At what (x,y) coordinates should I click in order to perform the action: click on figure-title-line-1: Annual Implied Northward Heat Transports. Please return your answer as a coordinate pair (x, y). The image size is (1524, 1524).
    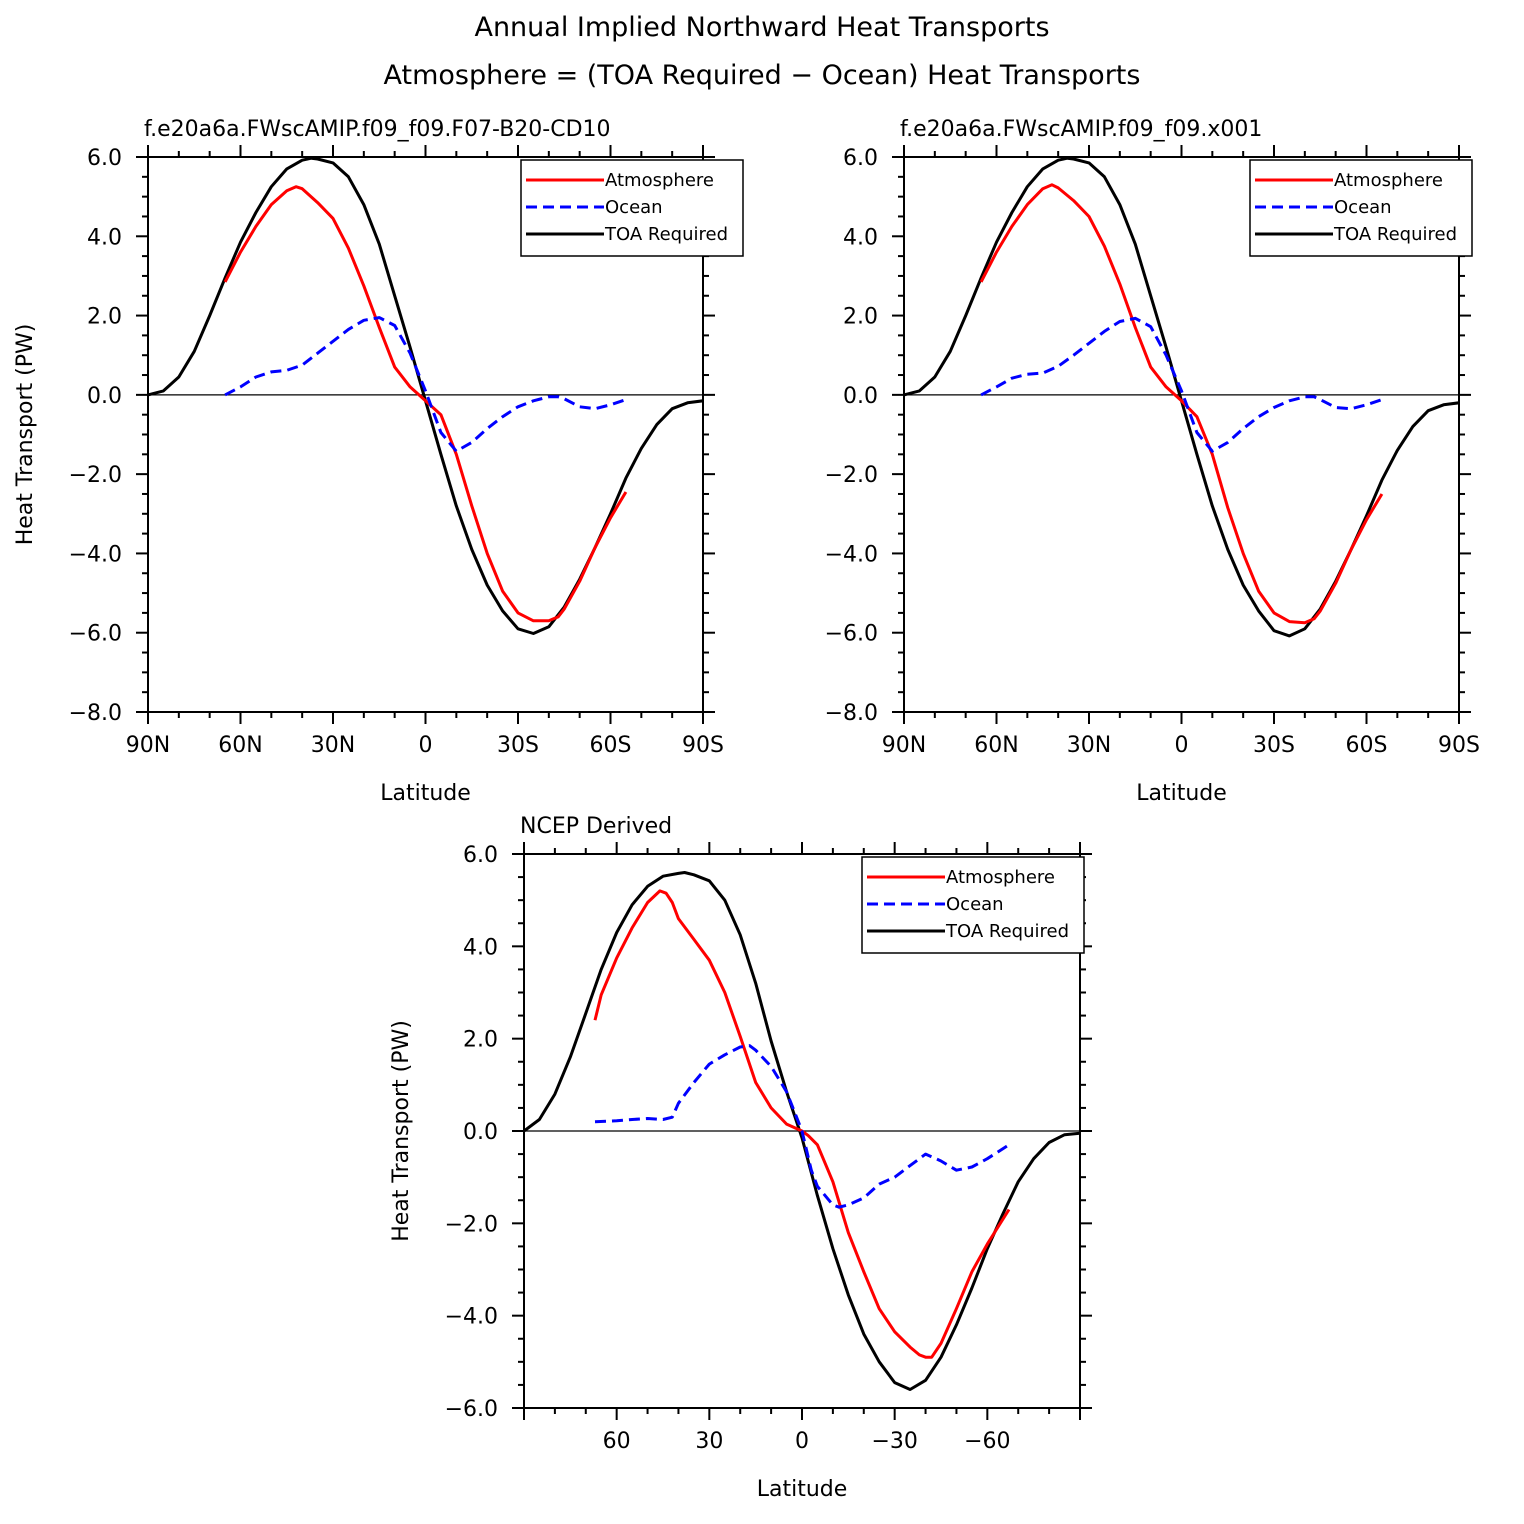
    Looking at the image, I should click on (761, 27).